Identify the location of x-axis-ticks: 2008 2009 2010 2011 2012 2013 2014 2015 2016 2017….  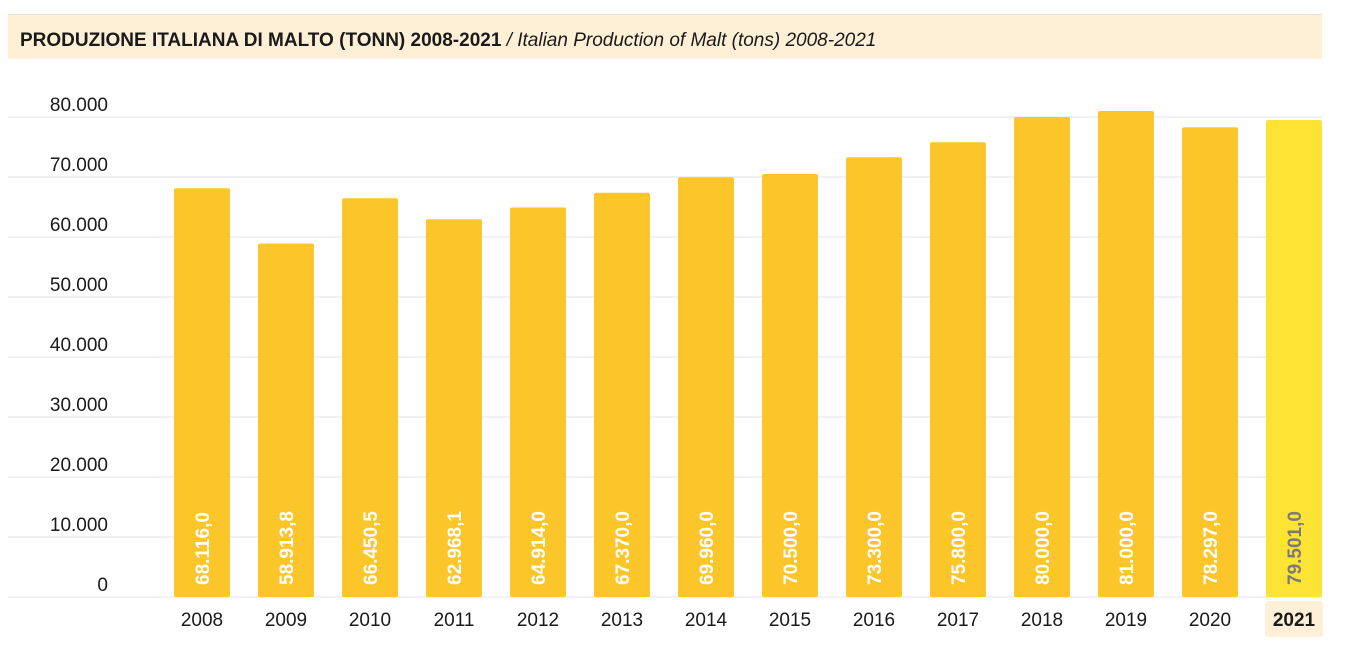
(752, 619).